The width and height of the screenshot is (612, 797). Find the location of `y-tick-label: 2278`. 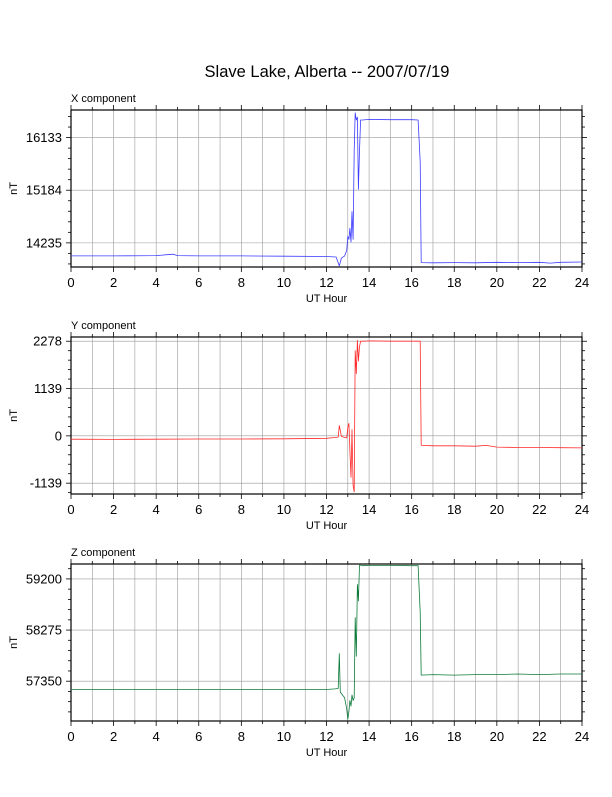

y-tick-label: 2278 is located at coordinates (47, 341).